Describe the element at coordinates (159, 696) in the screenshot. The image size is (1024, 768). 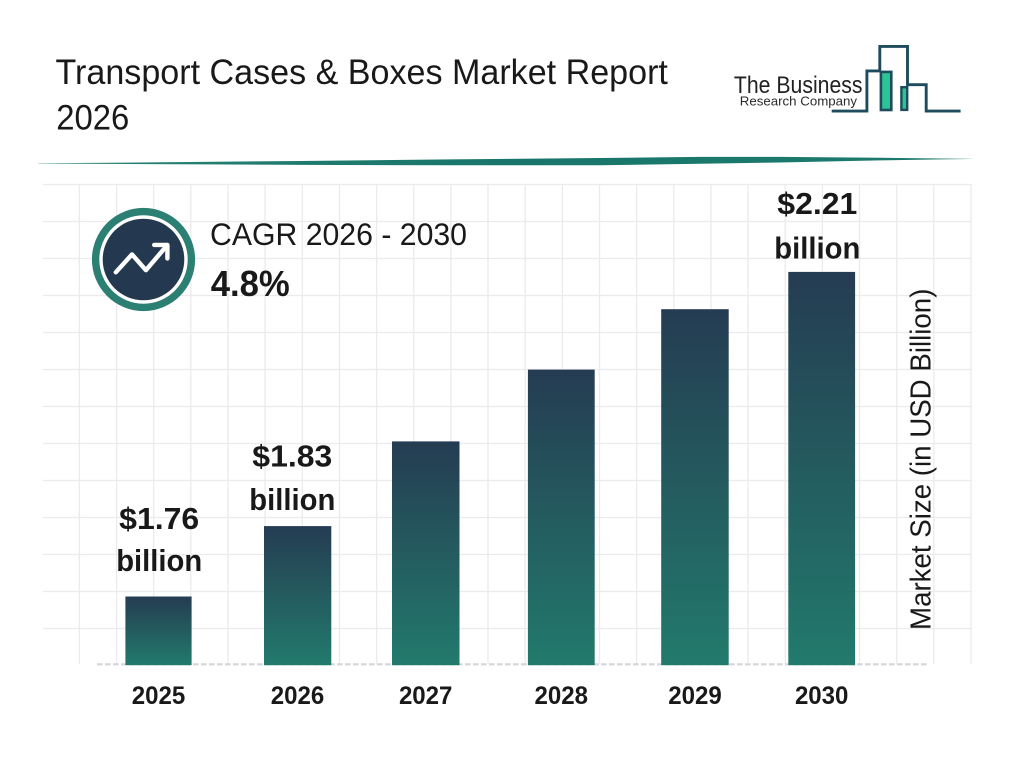
I see `svg-text: 2025` at that location.